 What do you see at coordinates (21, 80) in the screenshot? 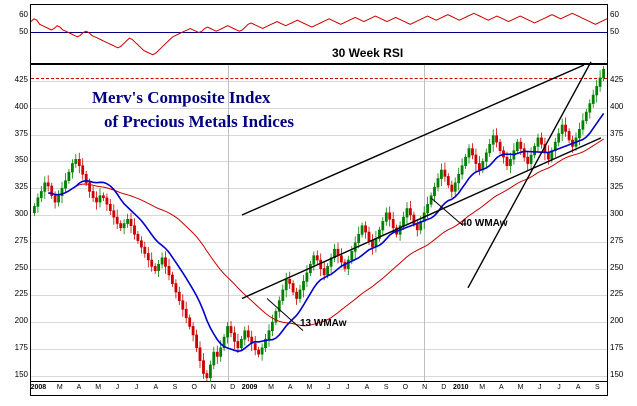
I see `main-ytick-left-425: 425` at bounding box center [21, 80].